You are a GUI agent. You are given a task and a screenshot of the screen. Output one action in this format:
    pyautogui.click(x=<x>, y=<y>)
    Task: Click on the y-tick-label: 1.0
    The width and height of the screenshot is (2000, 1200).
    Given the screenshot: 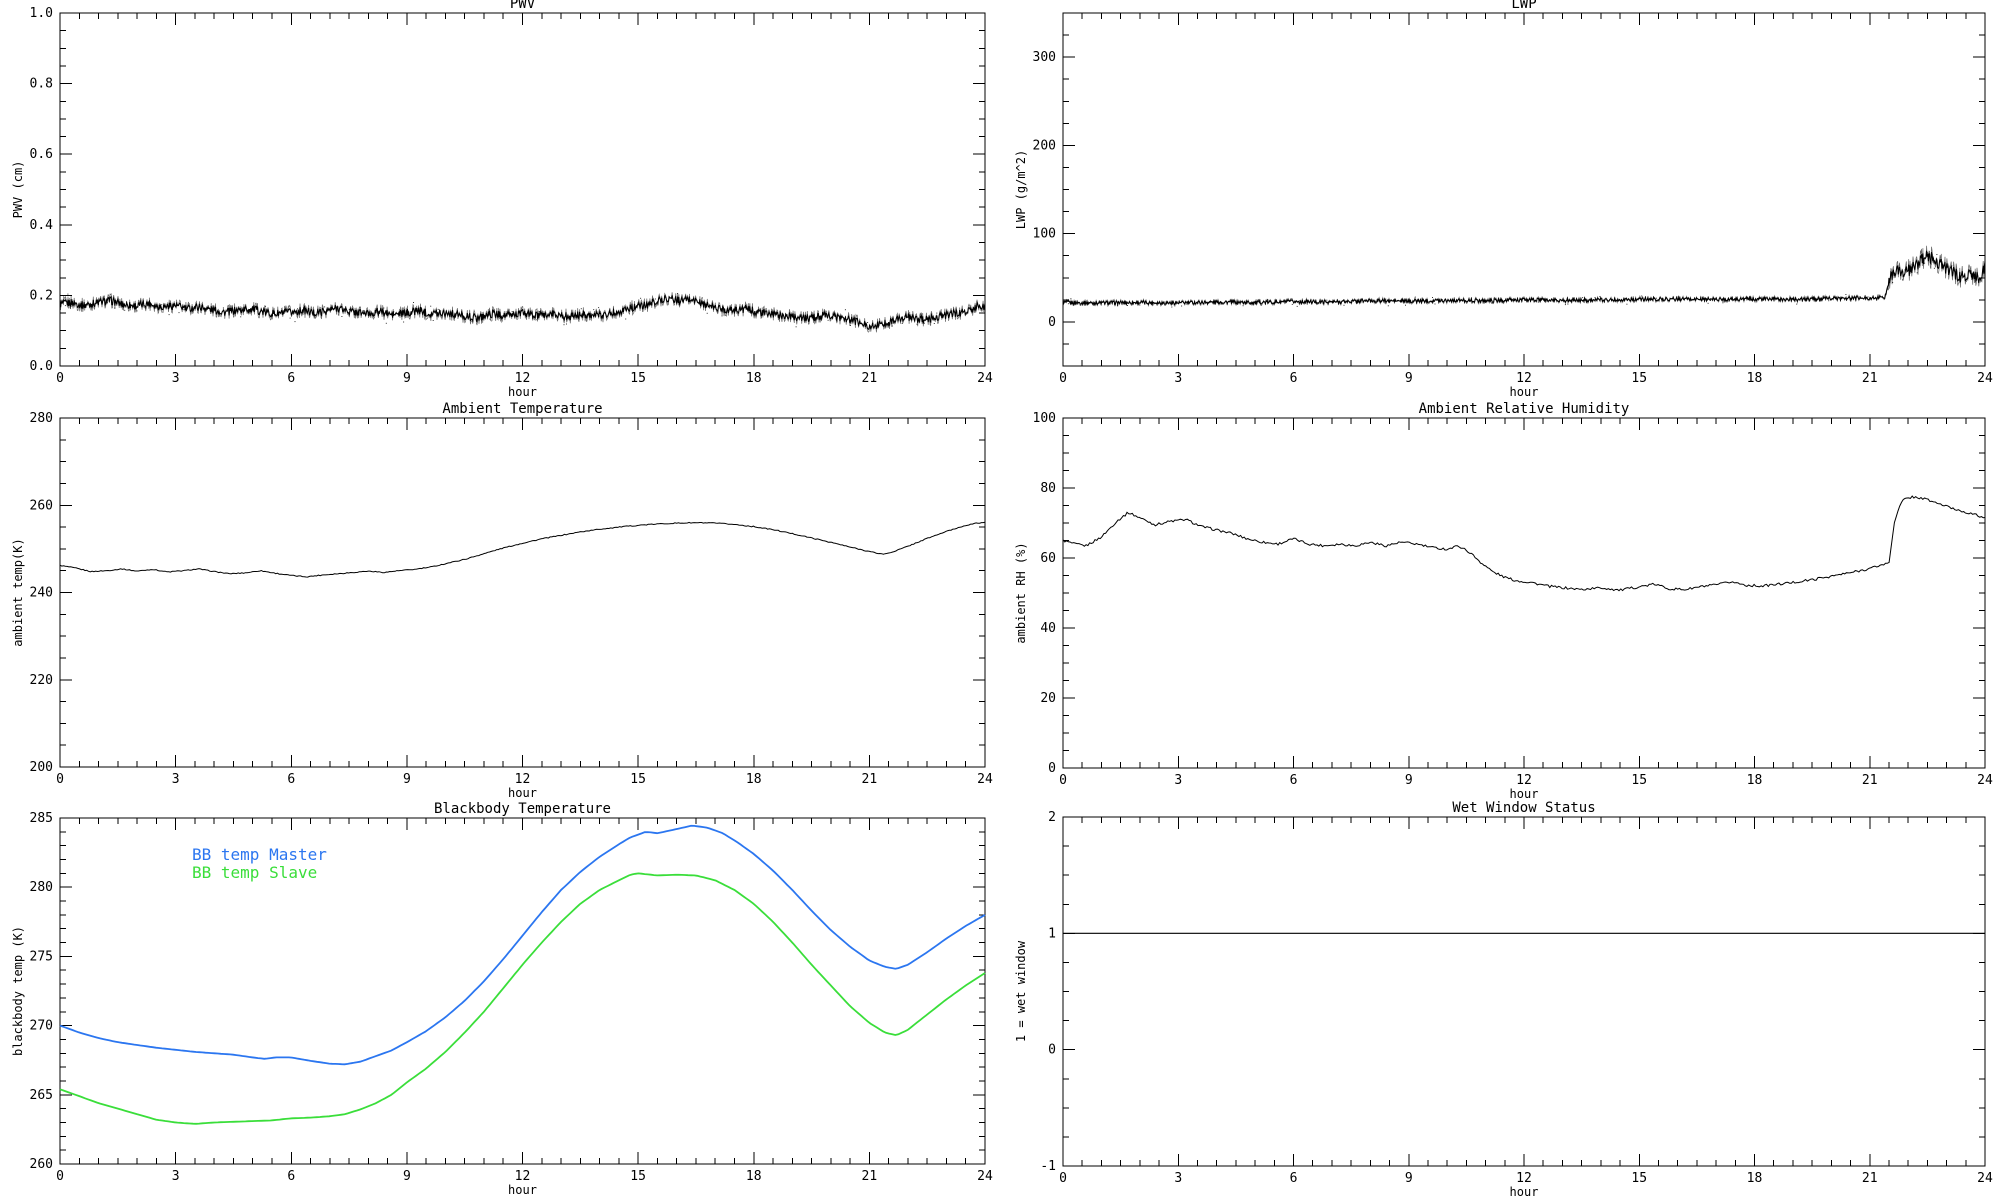 What is the action you would take?
    pyautogui.click(x=41, y=13)
    